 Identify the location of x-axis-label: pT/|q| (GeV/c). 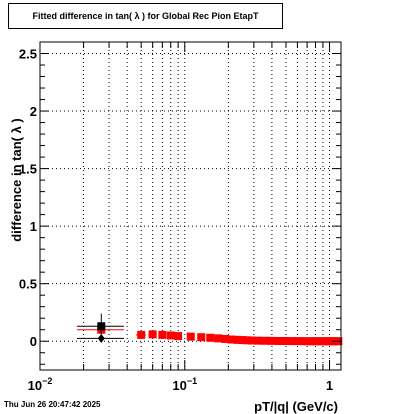
(296, 406).